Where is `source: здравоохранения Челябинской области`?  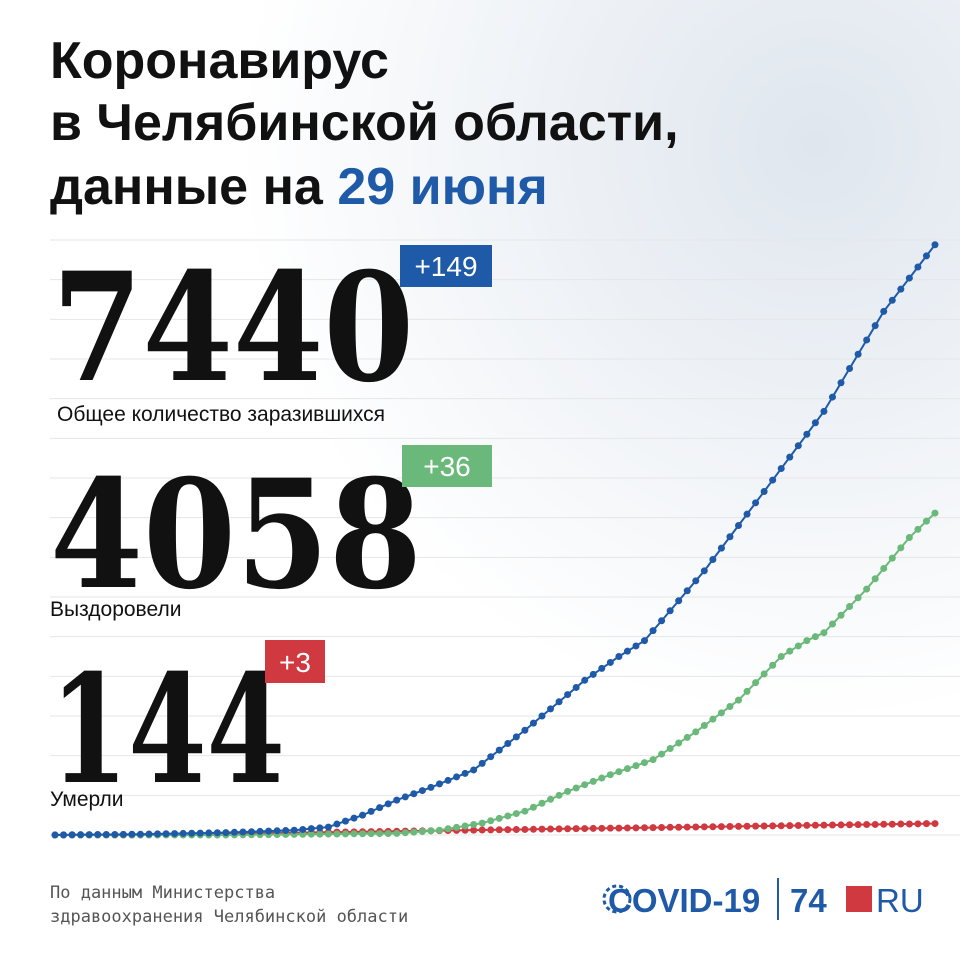
source: здравоохранения Челябинской области is located at coordinates (229, 917).